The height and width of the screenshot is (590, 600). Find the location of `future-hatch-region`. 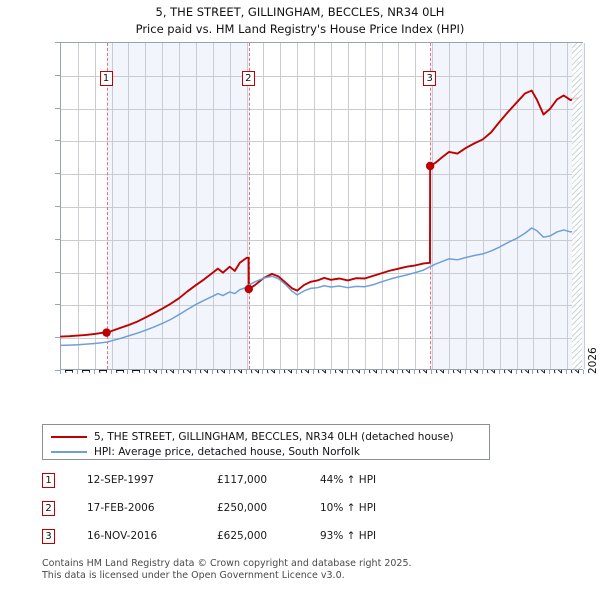

future-hatch-region is located at coordinates (577, 206).